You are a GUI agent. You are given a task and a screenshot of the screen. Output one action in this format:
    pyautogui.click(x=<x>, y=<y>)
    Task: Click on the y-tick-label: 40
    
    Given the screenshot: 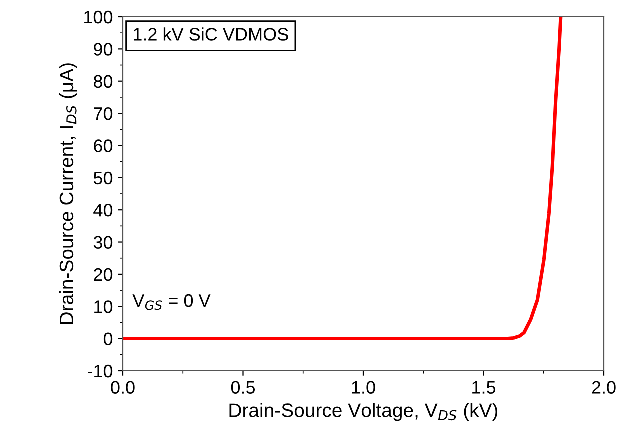 What is the action you would take?
    pyautogui.click(x=103, y=210)
    